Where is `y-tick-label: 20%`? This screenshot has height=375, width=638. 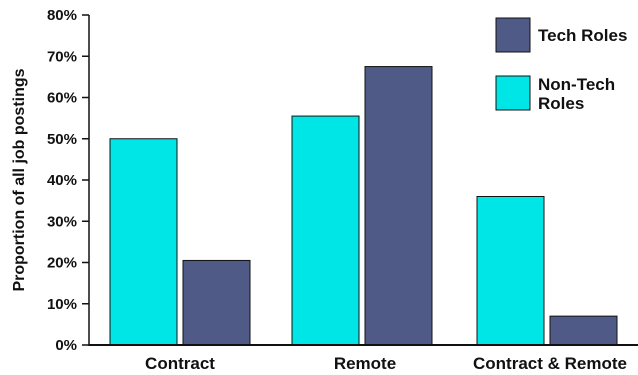 y-tick-label: 20% is located at coordinates (62, 263).